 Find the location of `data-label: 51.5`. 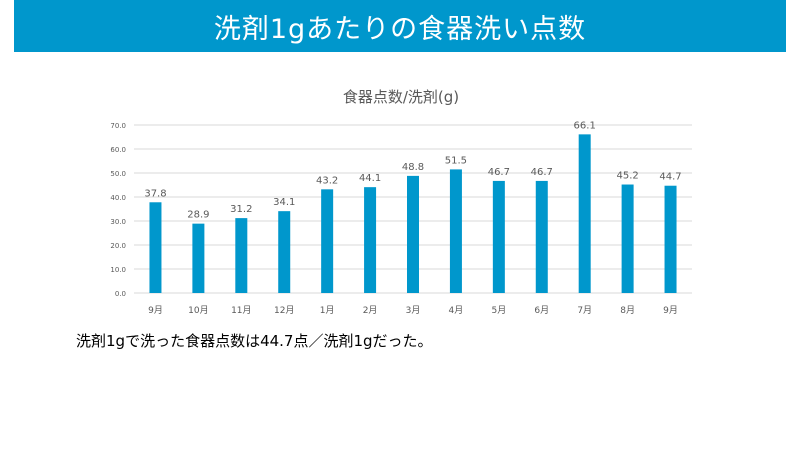

data-label: 51.5 is located at coordinates (456, 160).